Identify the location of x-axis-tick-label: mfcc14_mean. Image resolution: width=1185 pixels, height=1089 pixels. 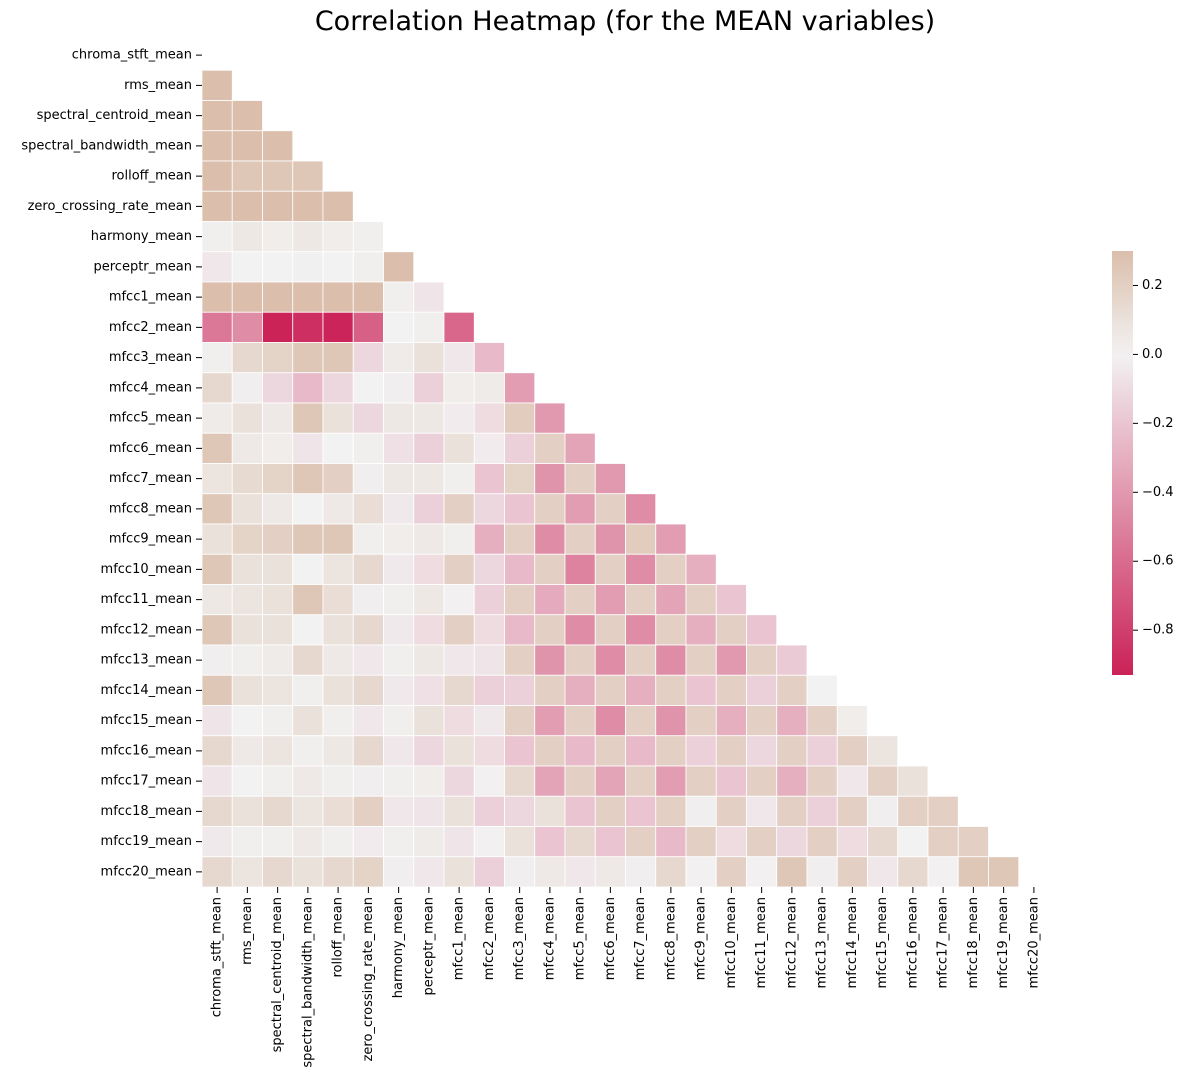
(852, 942).